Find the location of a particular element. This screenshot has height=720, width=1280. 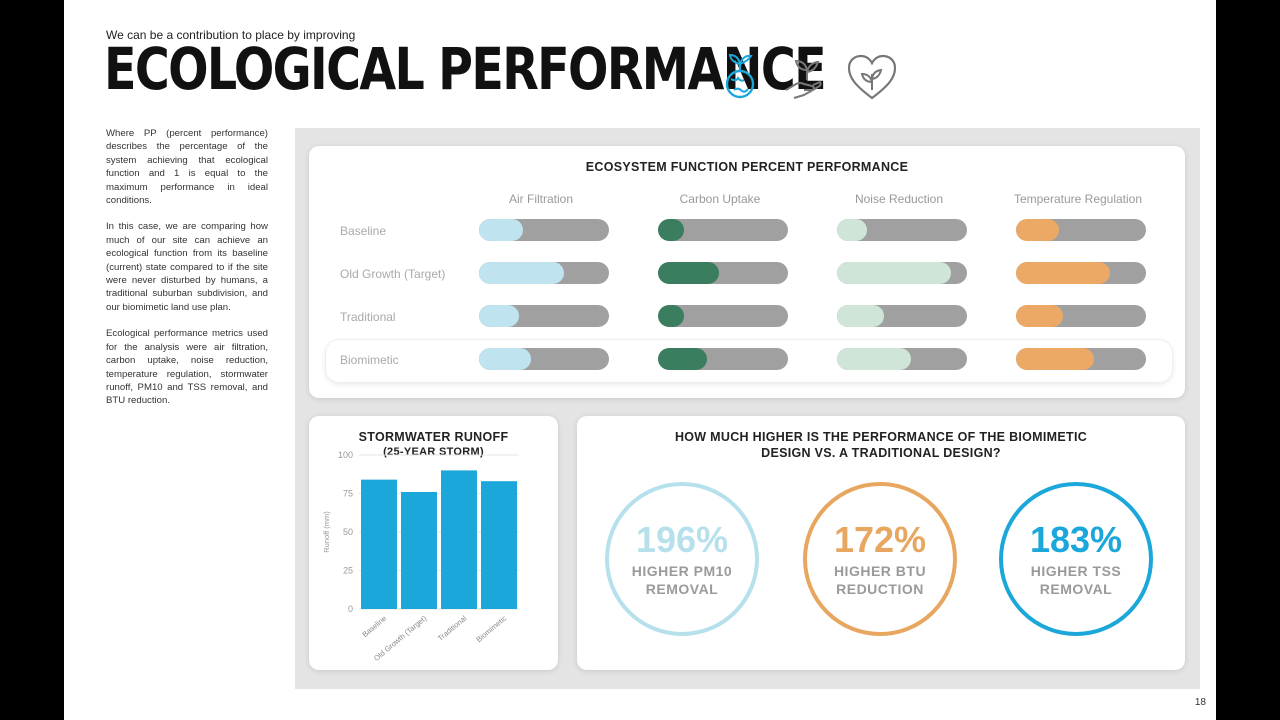

page-number: 18 is located at coordinates (1200, 702).